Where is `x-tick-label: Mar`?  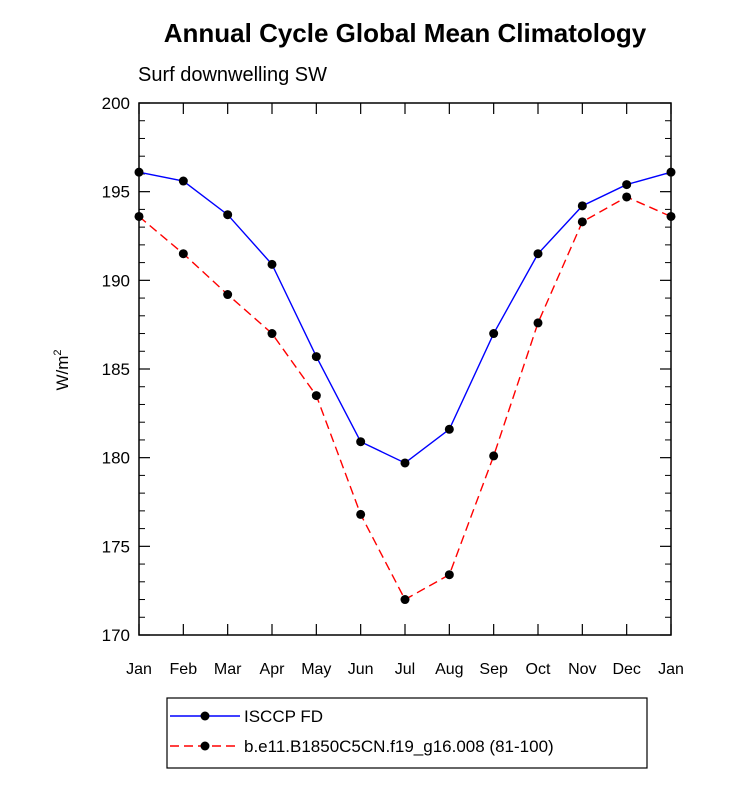
x-tick-label: Mar is located at coordinates (228, 669).